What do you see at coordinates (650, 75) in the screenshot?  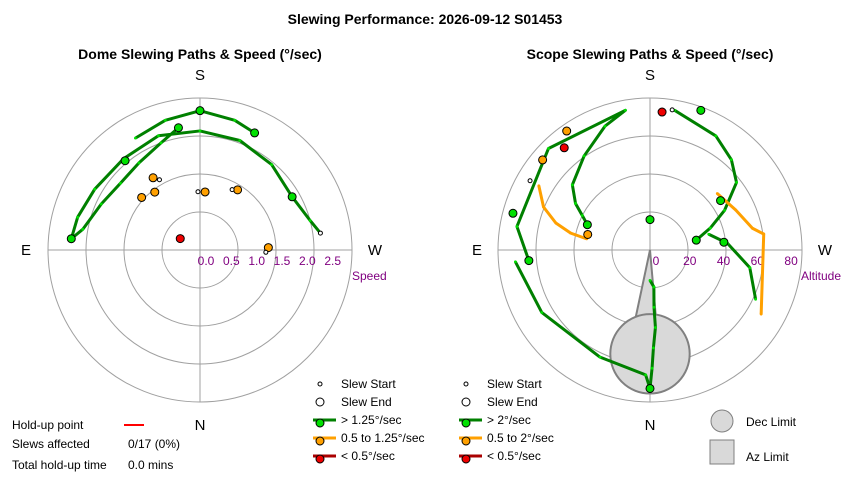 I see `scope-compass-top: S` at bounding box center [650, 75].